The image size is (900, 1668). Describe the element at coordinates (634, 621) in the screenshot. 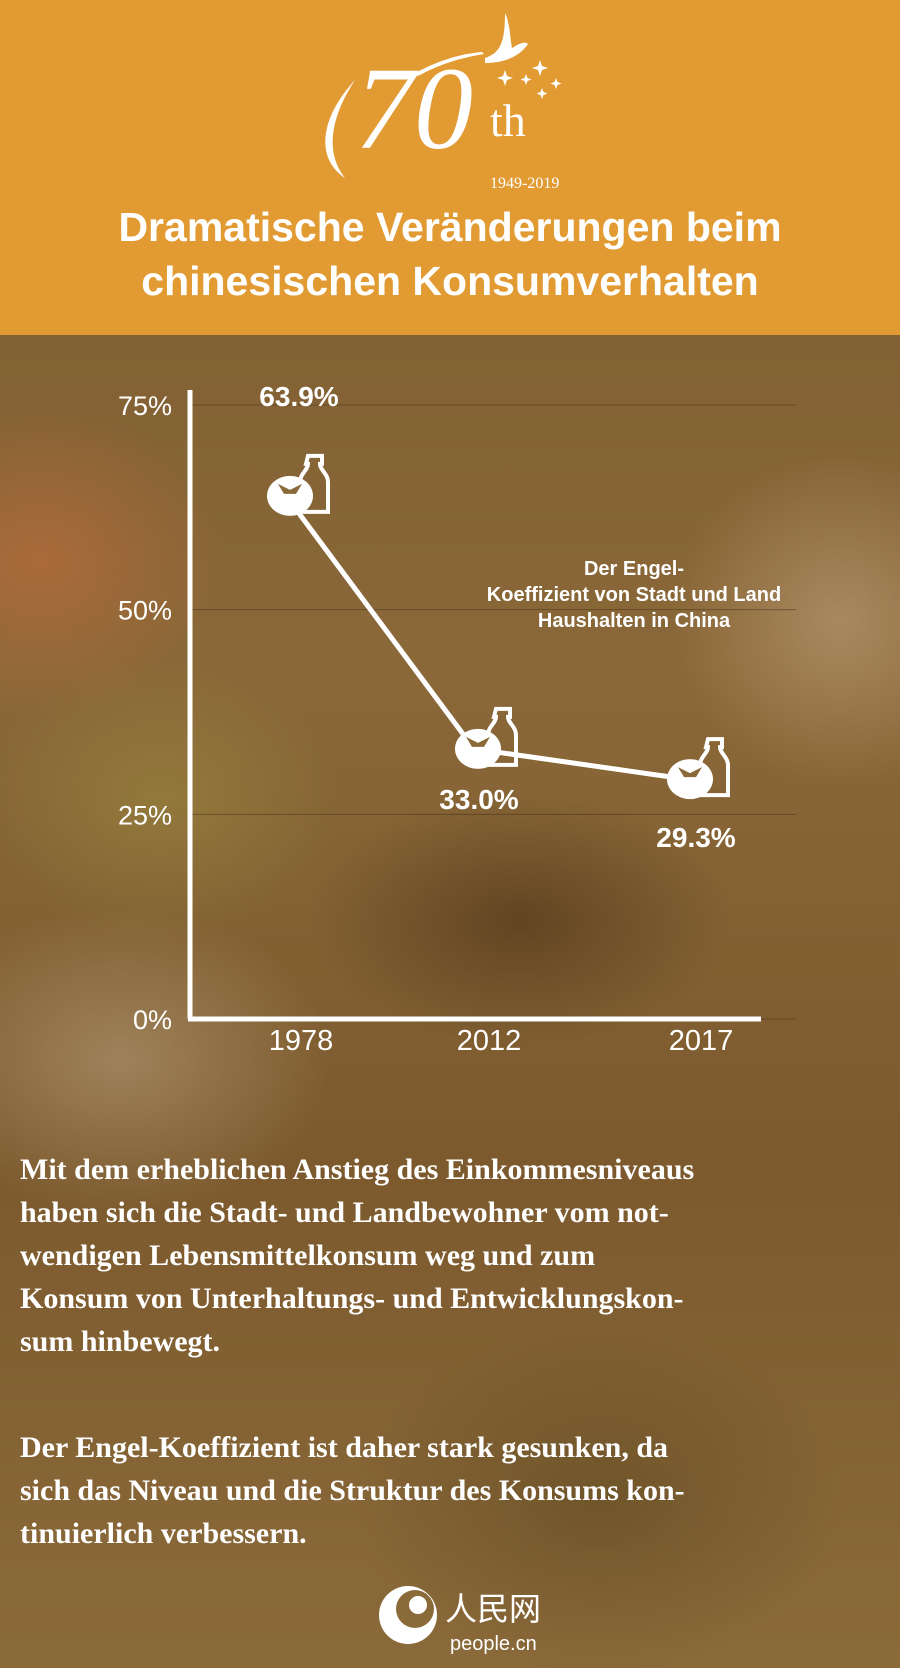

I see `chart-title: Haushalten in China` at that location.